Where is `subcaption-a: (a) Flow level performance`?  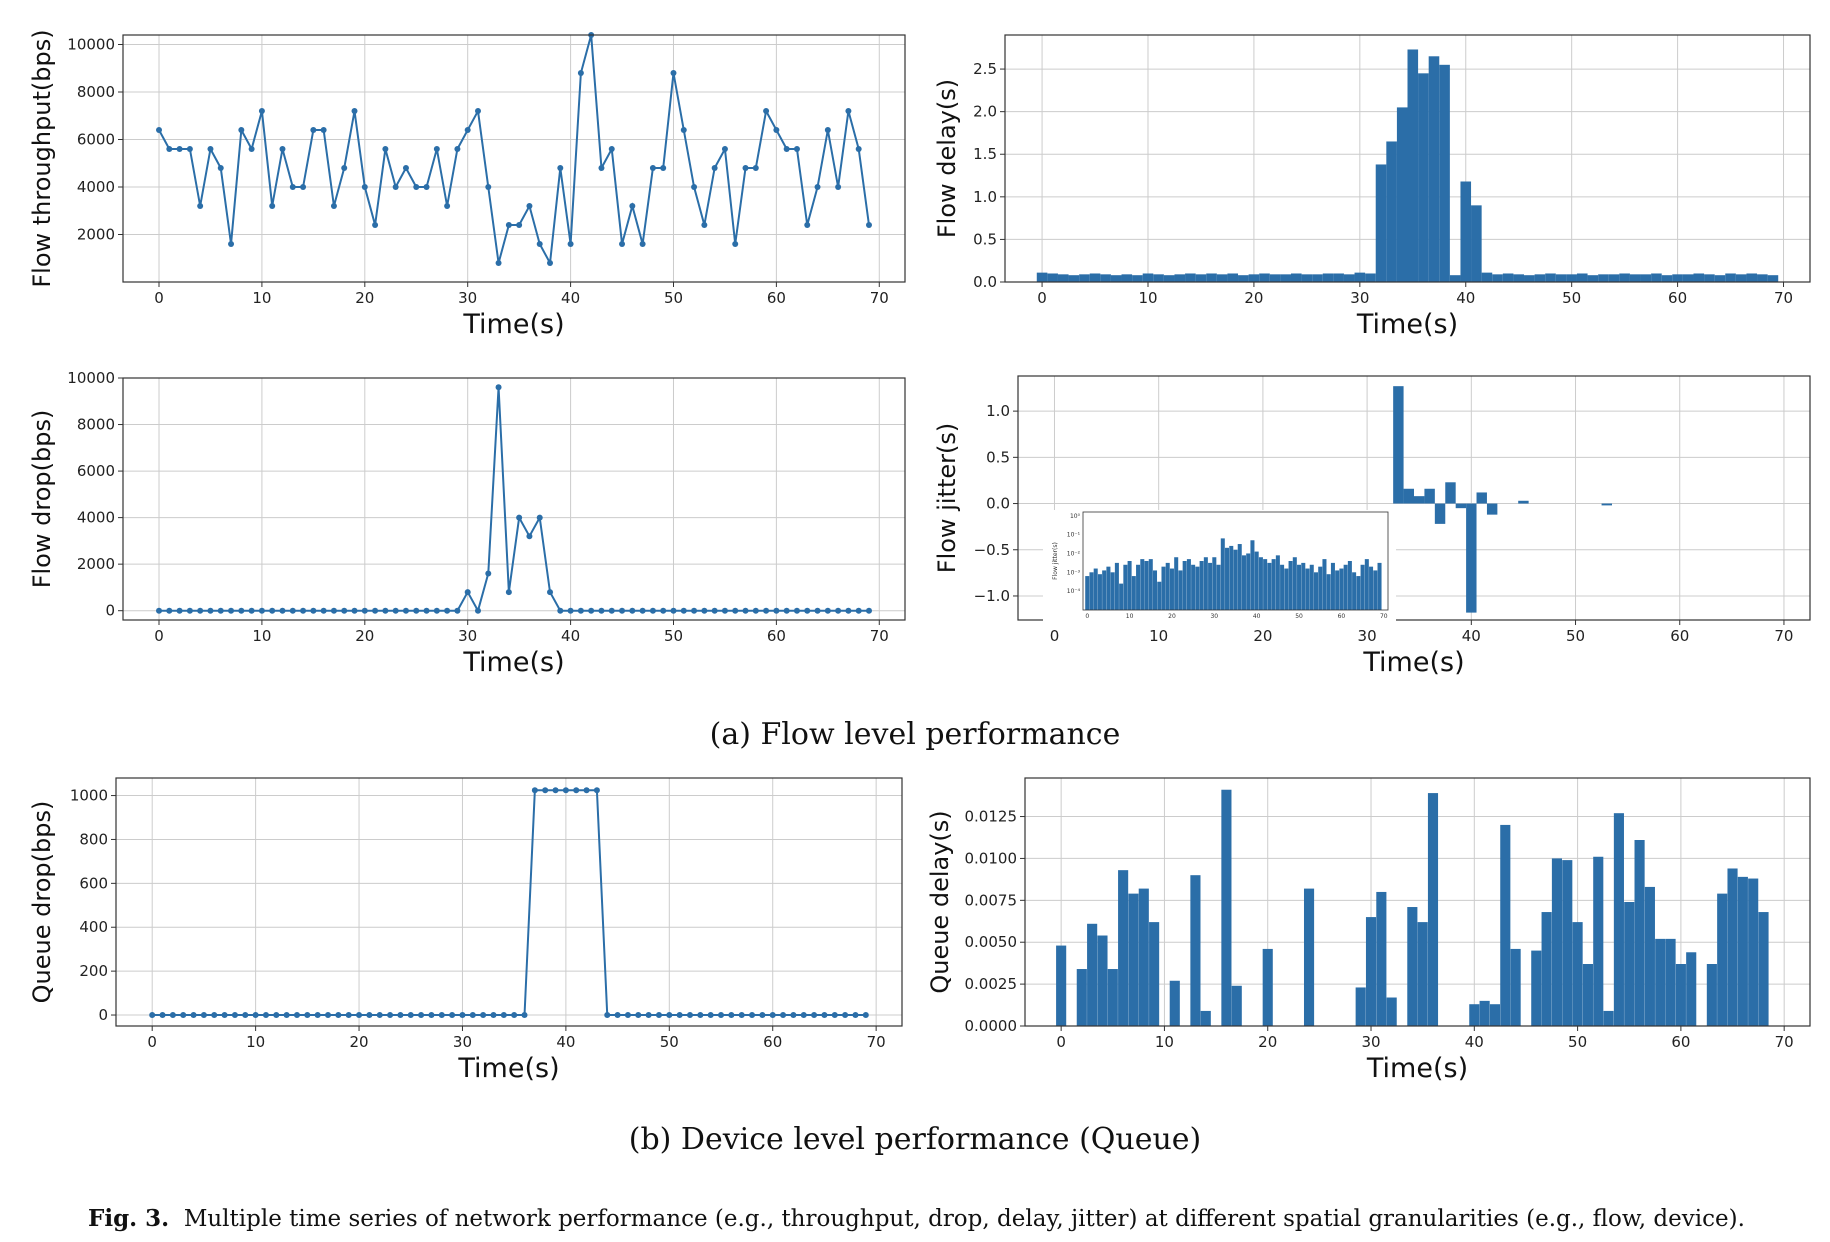
subcaption-a: (a) Flow level performance is located at coordinates (915, 734).